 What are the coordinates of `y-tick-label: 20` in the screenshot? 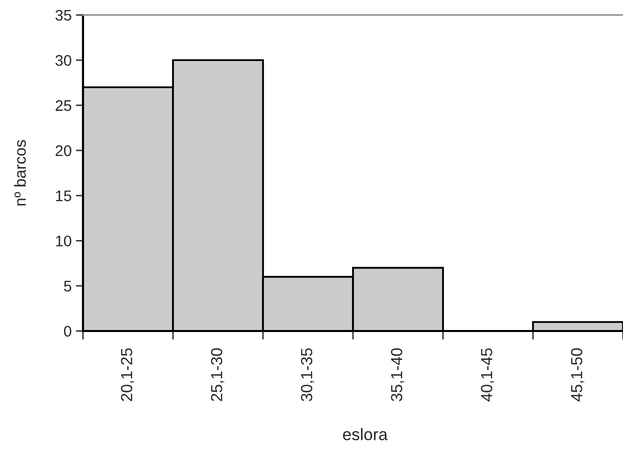 It's located at (64, 150).